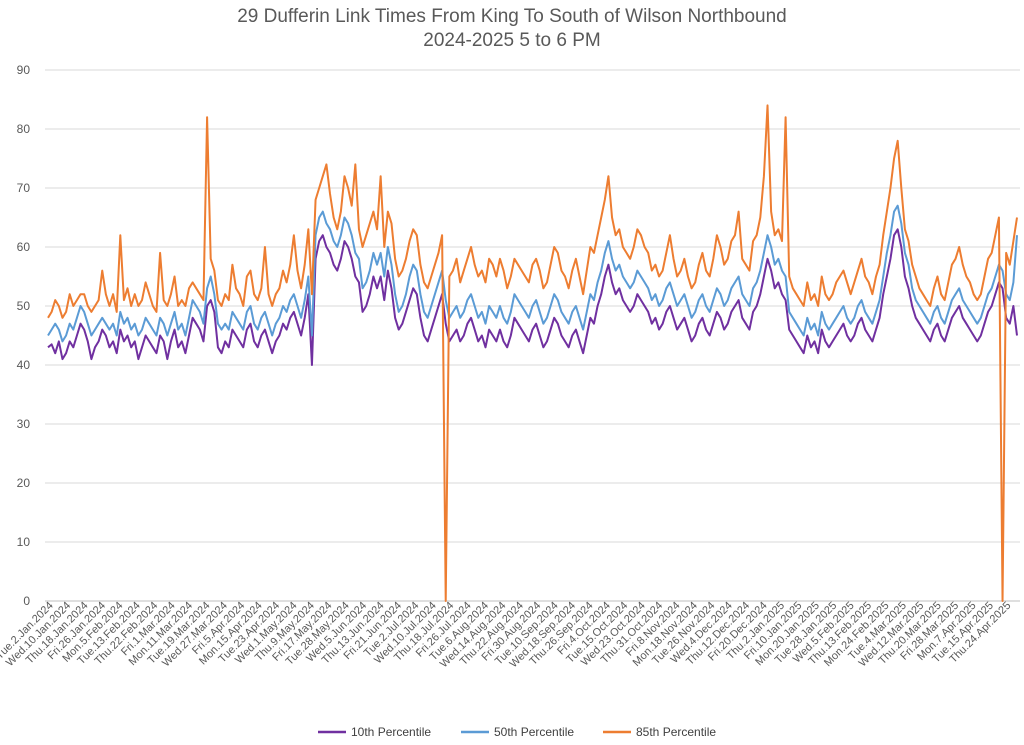  I want to click on y-tick-label: 0, so click(26, 601).